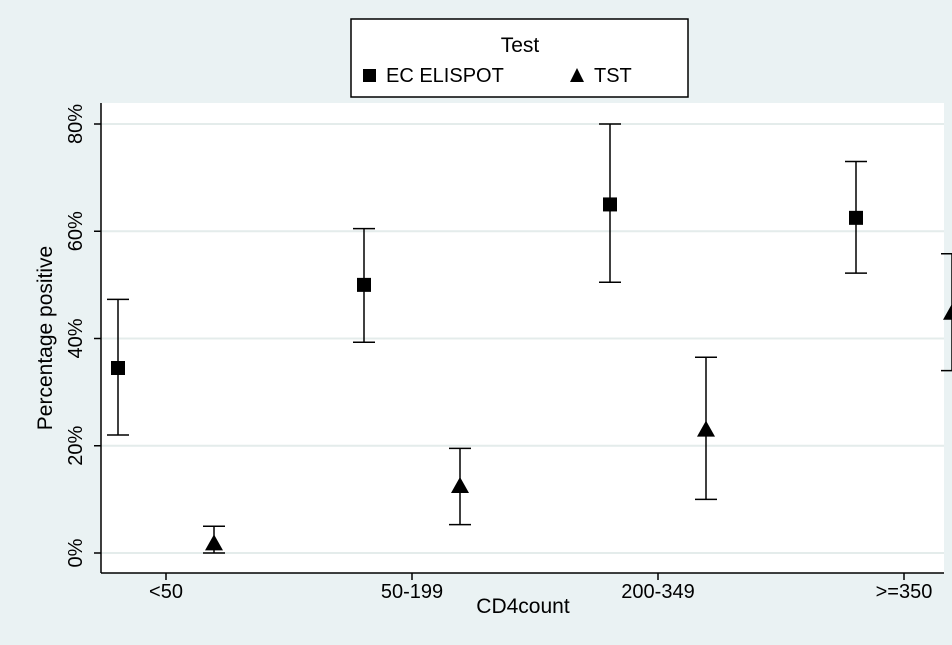  Describe the element at coordinates (76, 552) in the screenshot. I see `y-tick-label: 0%` at that location.